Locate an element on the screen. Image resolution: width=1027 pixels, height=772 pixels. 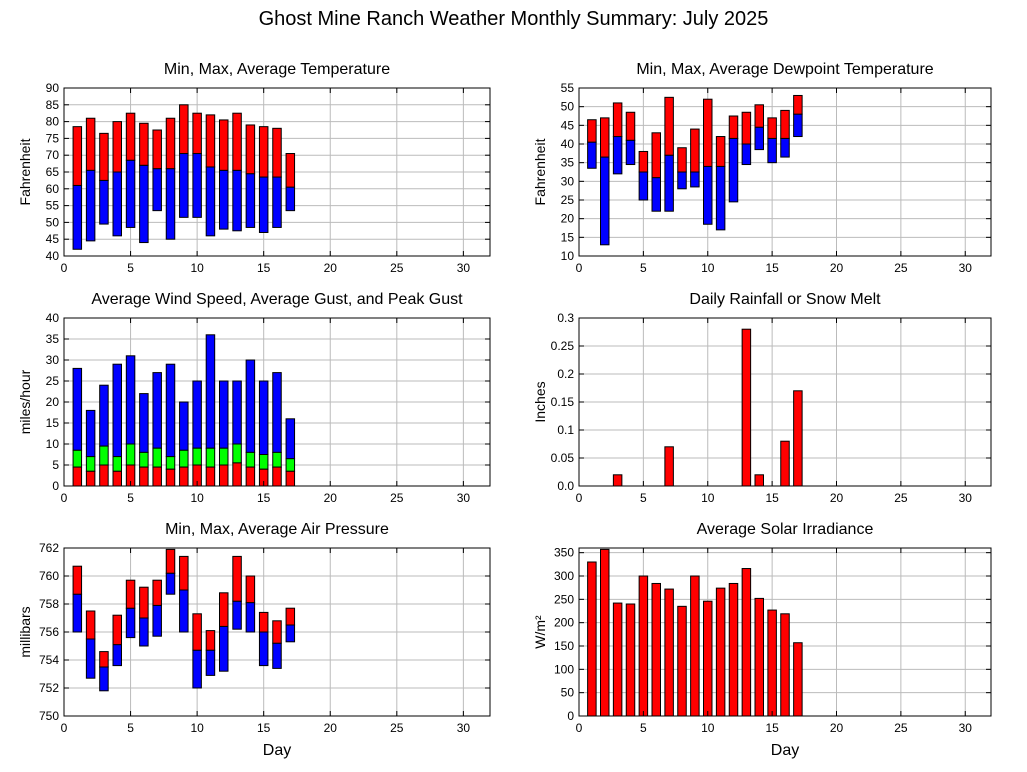
y-tick-label: 756 is located at coordinates (49, 632).